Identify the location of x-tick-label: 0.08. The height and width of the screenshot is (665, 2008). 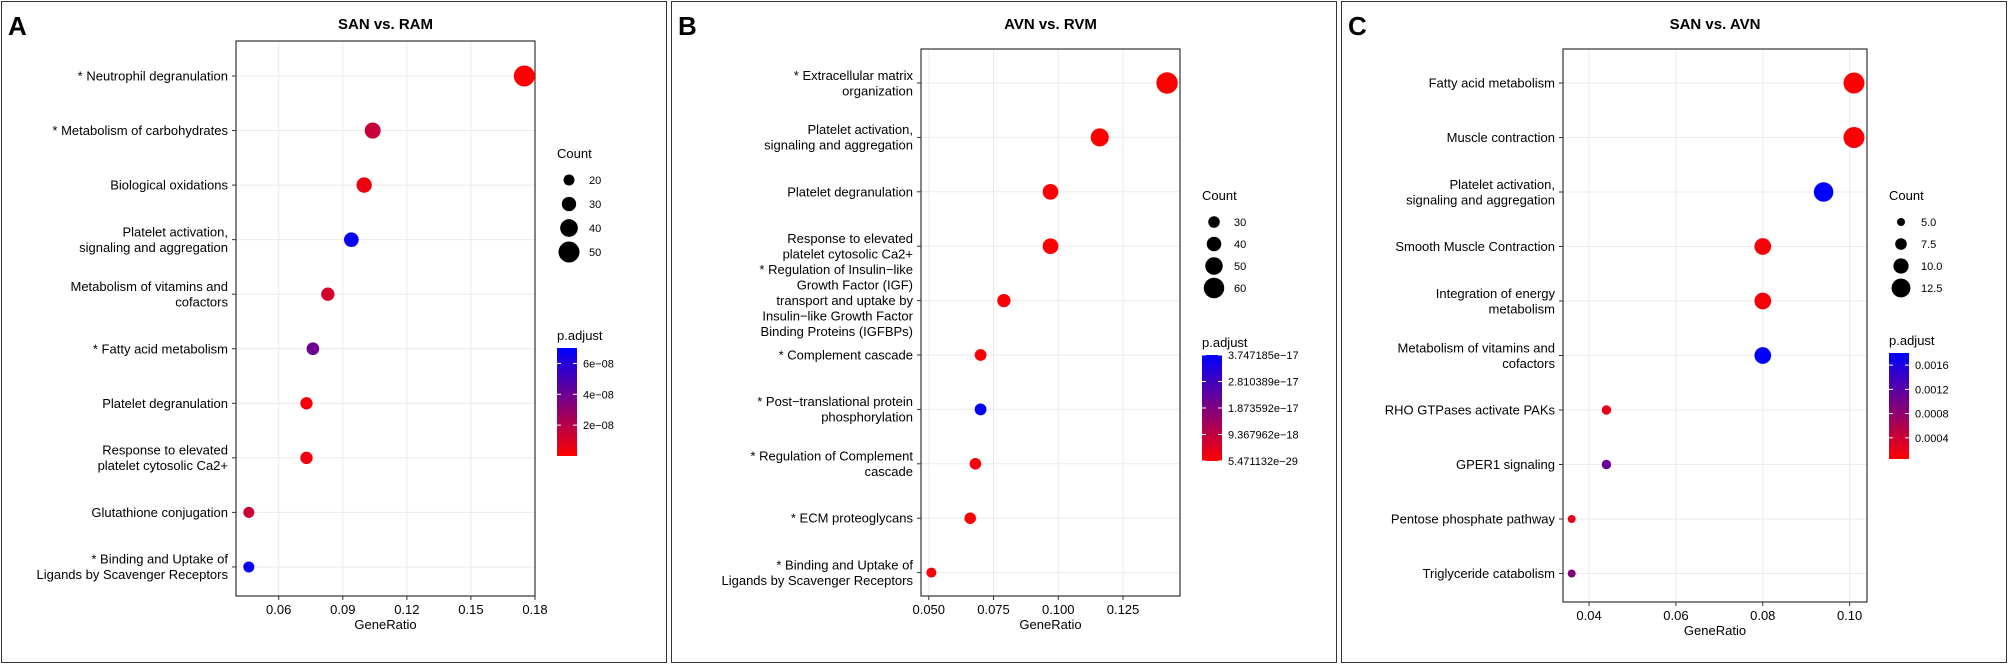
(1762, 615).